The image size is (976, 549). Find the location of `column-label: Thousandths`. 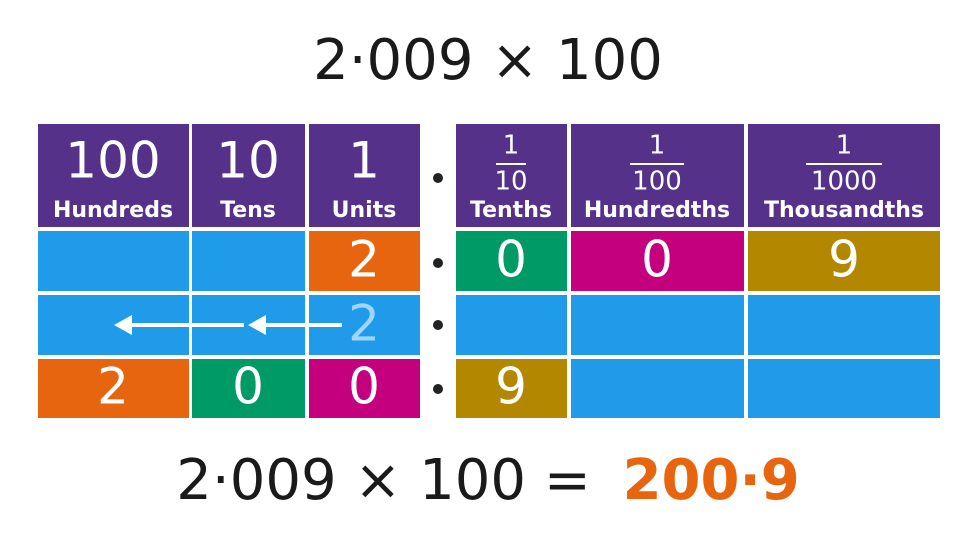

column-label: Thousandths is located at coordinates (844, 210).